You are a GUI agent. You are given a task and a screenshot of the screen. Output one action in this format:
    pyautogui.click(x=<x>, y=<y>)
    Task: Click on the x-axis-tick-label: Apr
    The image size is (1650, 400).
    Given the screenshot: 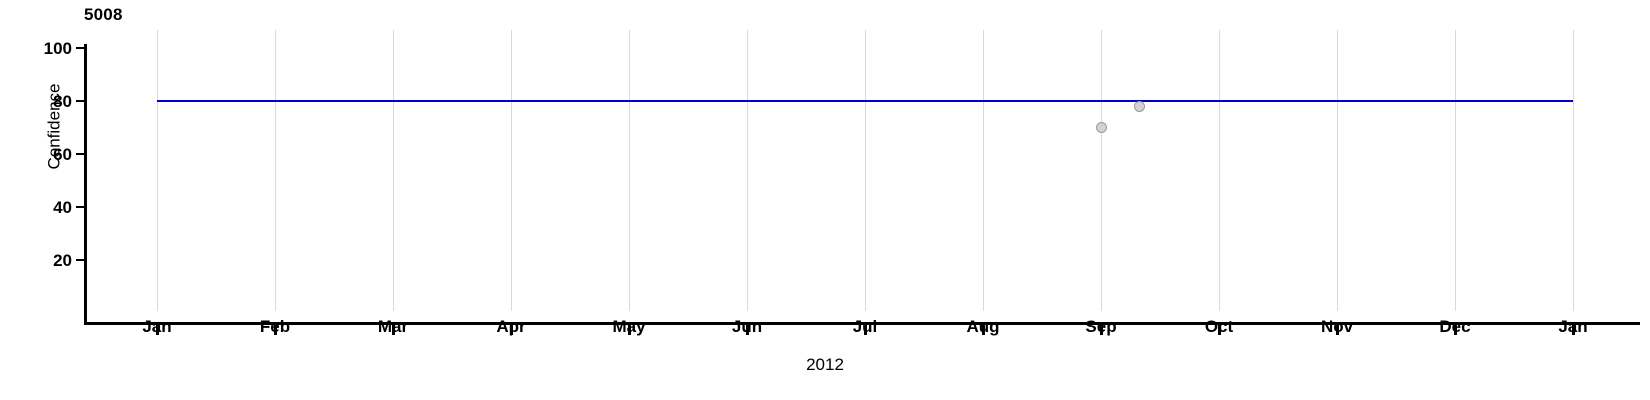 What is the action you would take?
    pyautogui.click(x=511, y=326)
    